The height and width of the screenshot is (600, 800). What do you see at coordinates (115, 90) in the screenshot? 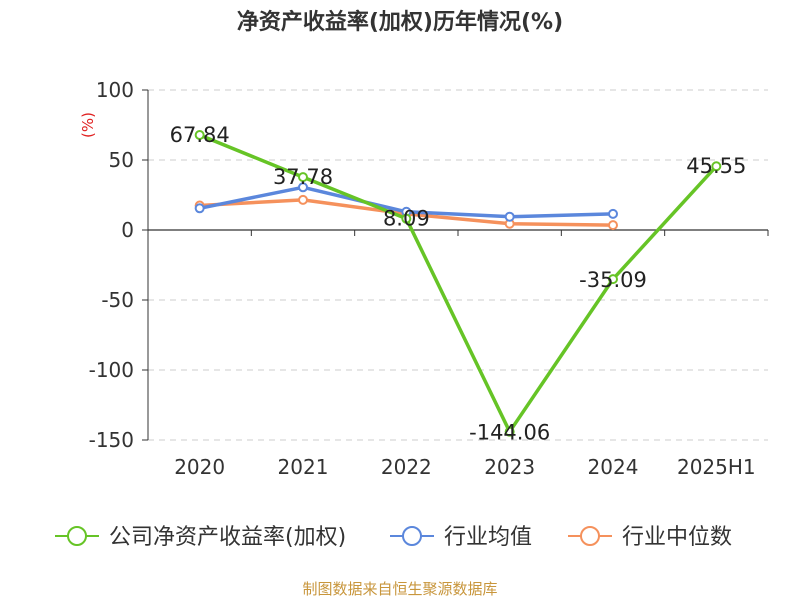
I see `y-tick-label: 100` at bounding box center [115, 90].